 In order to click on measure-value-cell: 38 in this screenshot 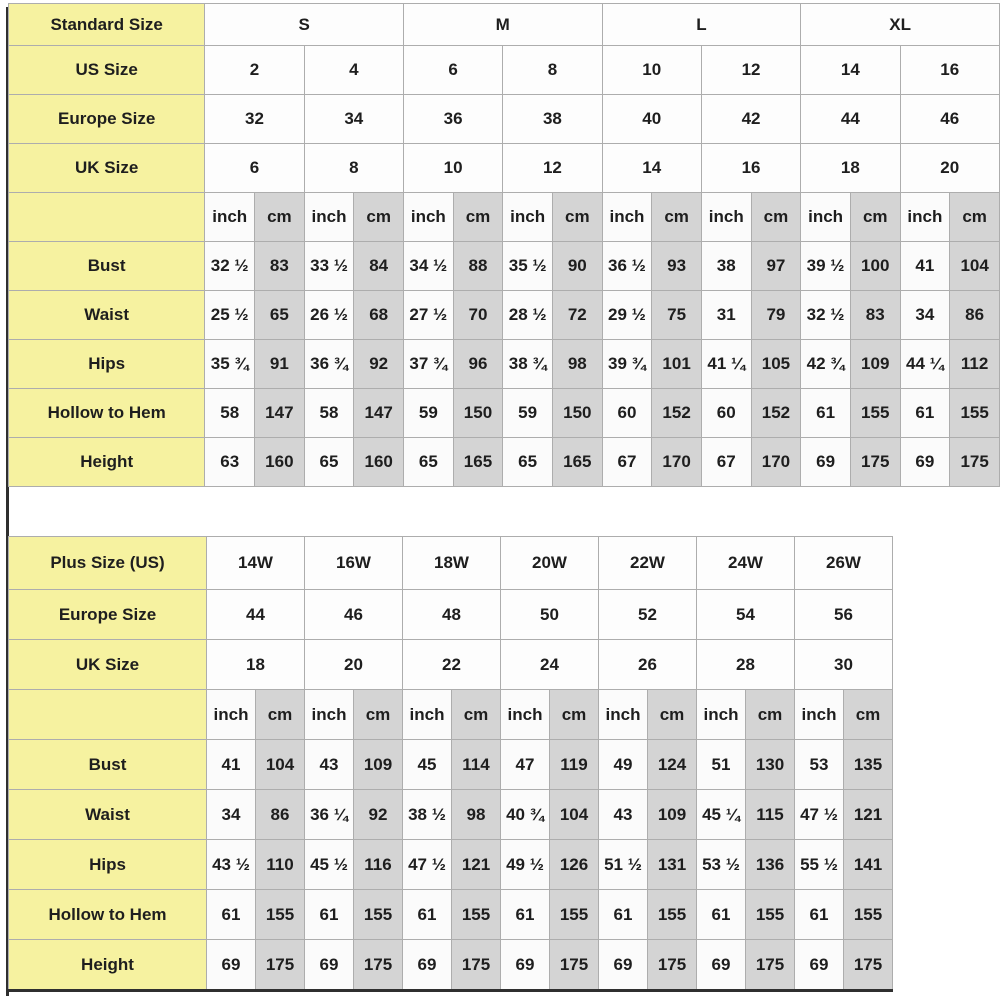, I will do `click(726, 266)`.